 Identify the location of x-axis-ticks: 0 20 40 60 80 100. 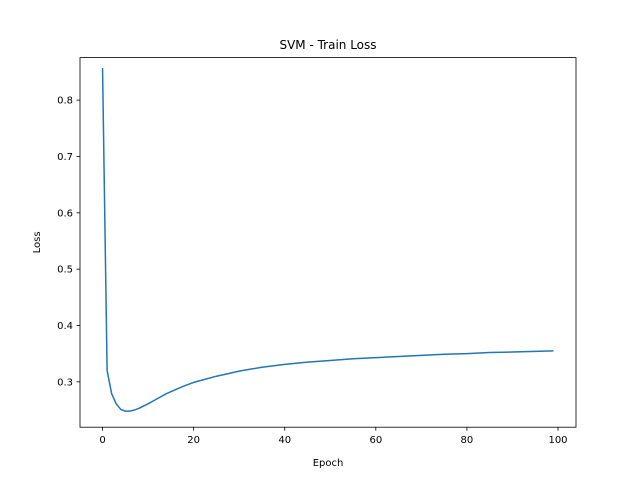
(333, 436).